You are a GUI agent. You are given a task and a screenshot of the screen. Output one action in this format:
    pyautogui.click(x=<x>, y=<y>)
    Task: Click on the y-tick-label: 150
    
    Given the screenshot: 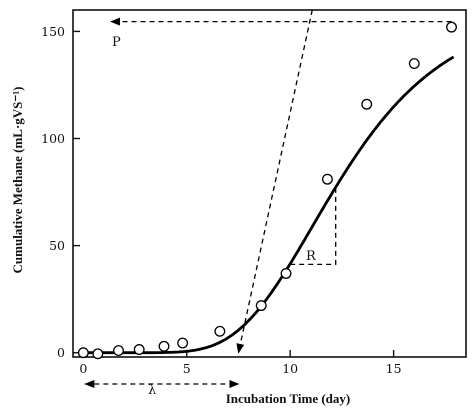 What is the action you would take?
    pyautogui.click(x=53, y=31)
    